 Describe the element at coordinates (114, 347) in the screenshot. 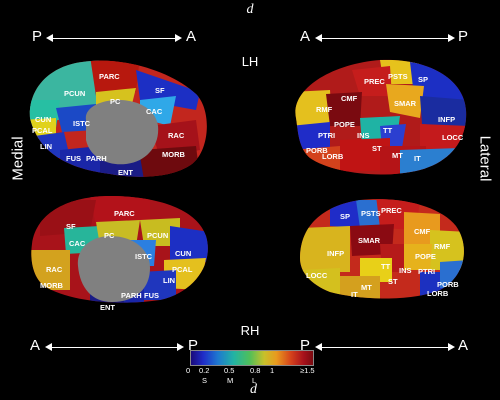

I see `dir-arrow-bottom-left` at that location.